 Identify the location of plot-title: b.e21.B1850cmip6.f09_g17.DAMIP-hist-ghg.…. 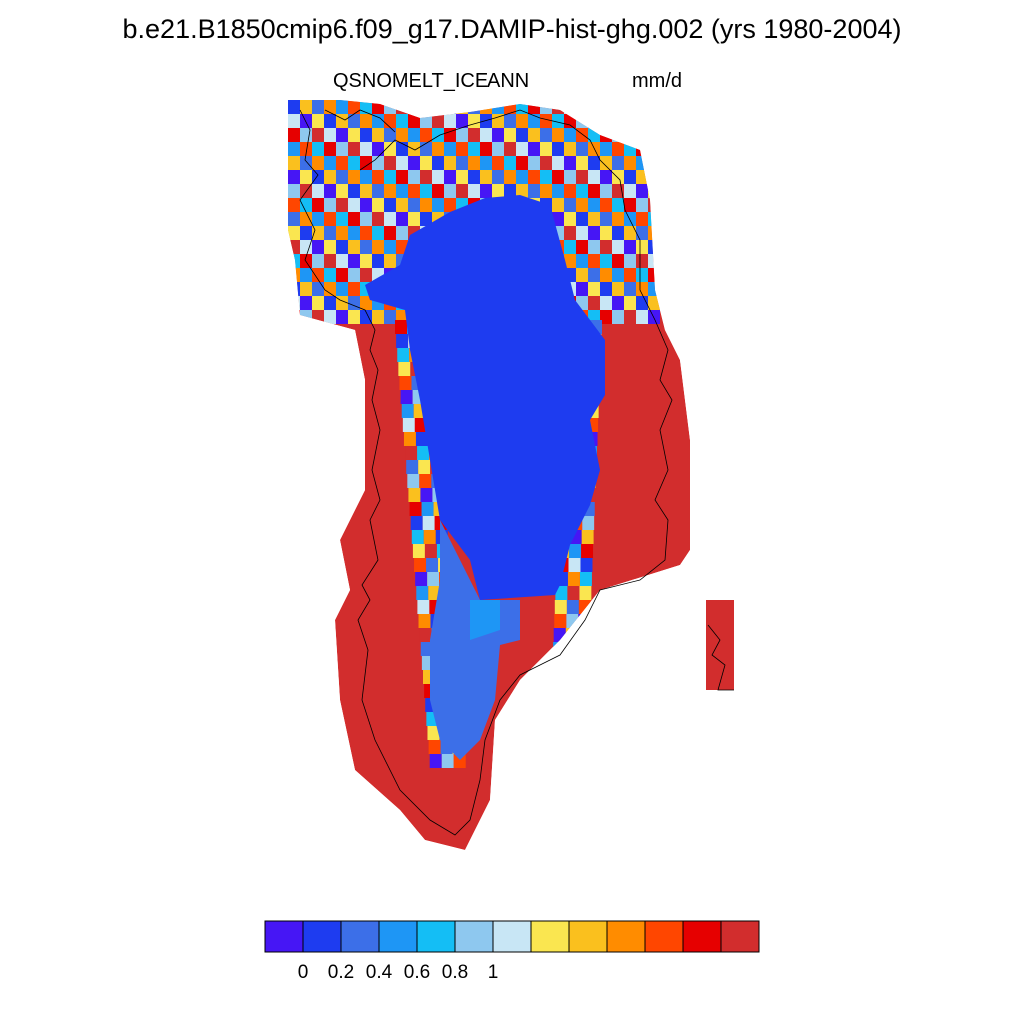
(512, 29).